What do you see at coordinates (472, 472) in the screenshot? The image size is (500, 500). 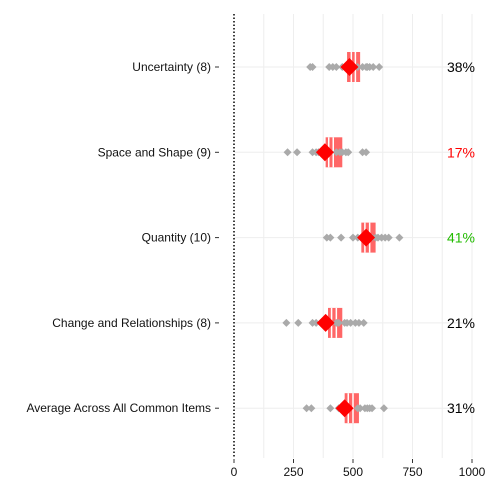 I see `x-tick-label-4: 1000` at bounding box center [472, 472].